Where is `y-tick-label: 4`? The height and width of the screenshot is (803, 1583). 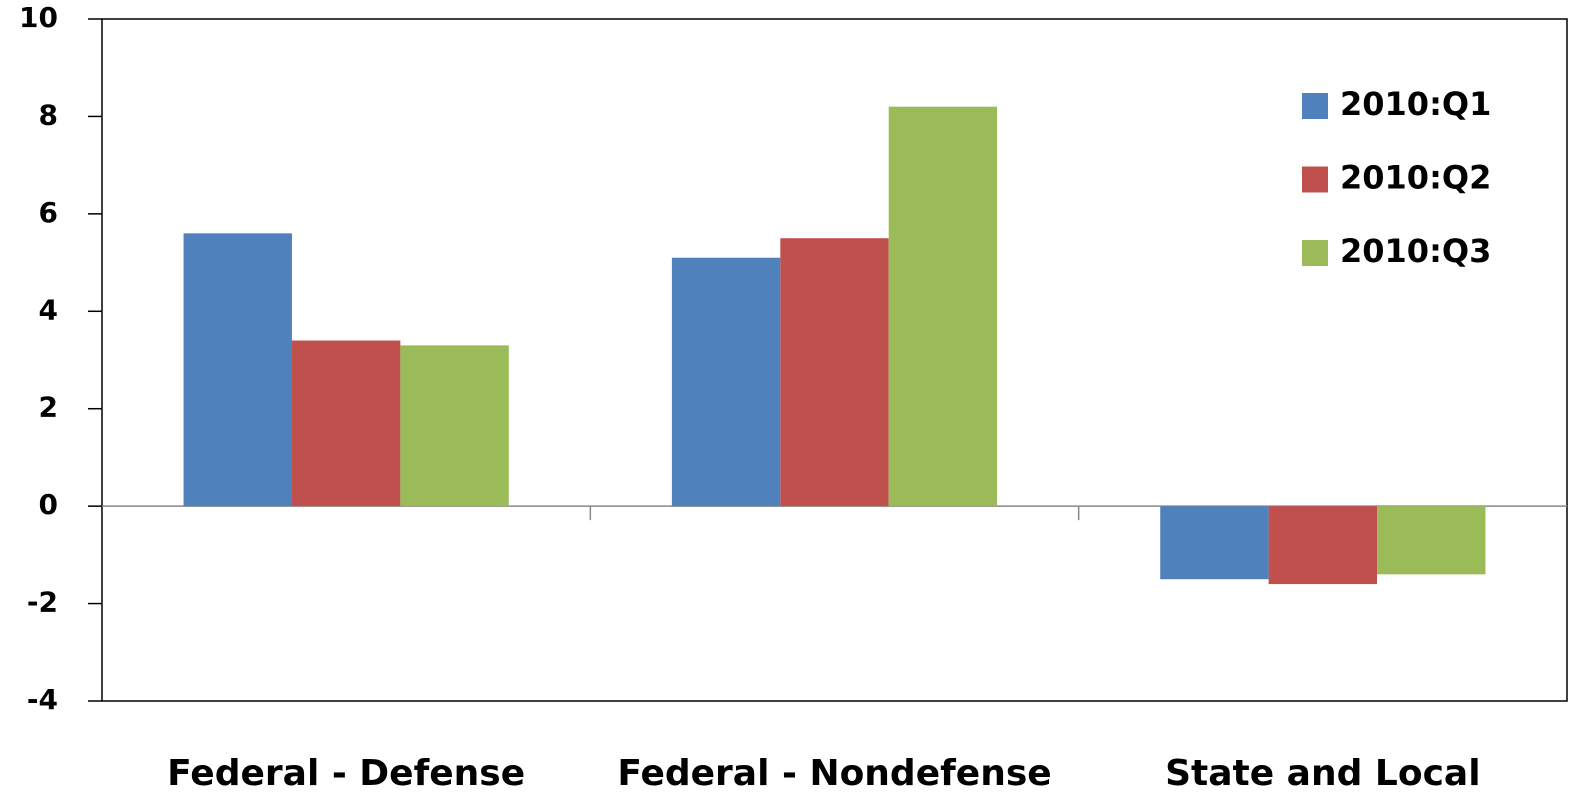 y-tick-label: 4 is located at coordinates (48, 309).